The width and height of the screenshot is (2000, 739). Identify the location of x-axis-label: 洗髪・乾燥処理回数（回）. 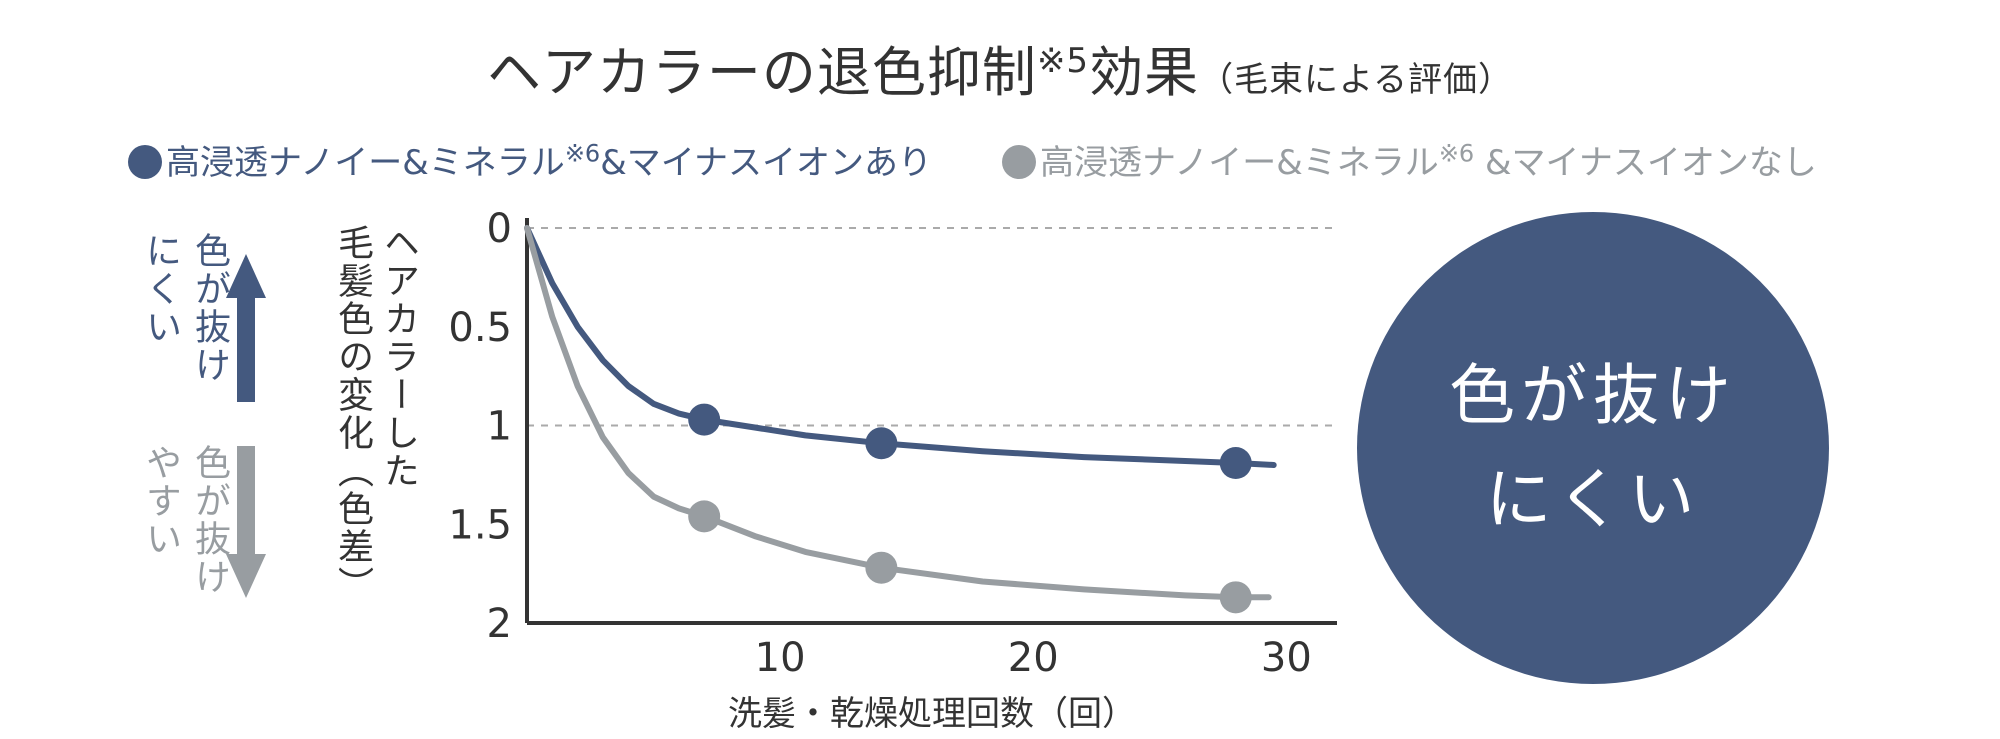
(932, 714).